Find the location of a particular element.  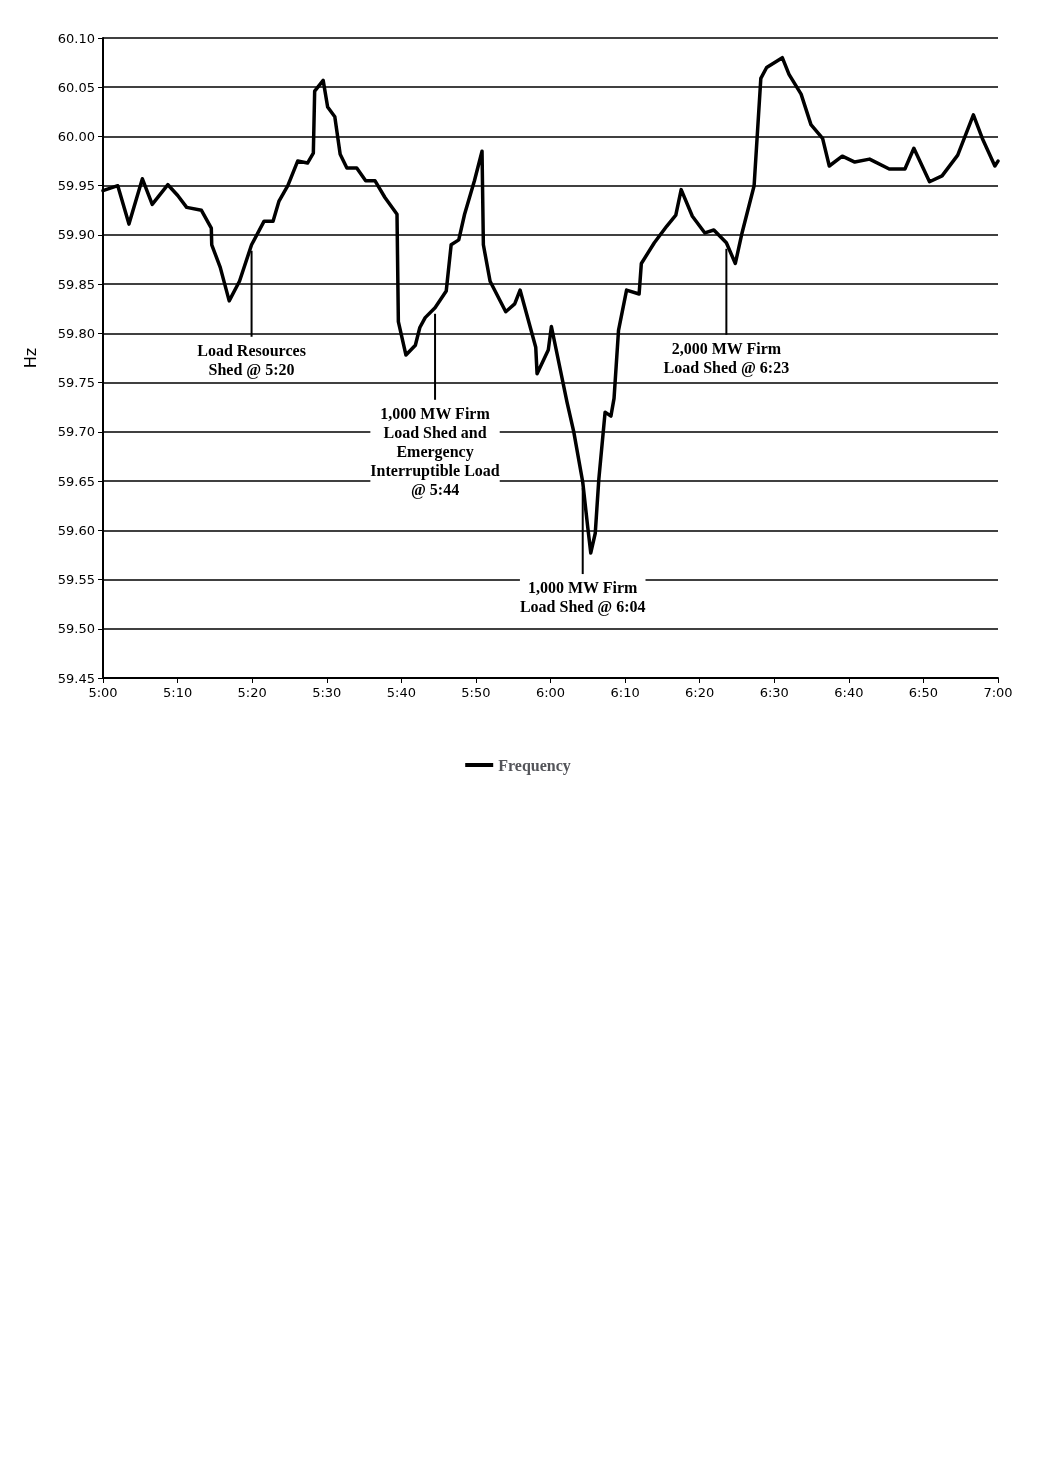

legend-label: Frequency is located at coordinates (534, 765).